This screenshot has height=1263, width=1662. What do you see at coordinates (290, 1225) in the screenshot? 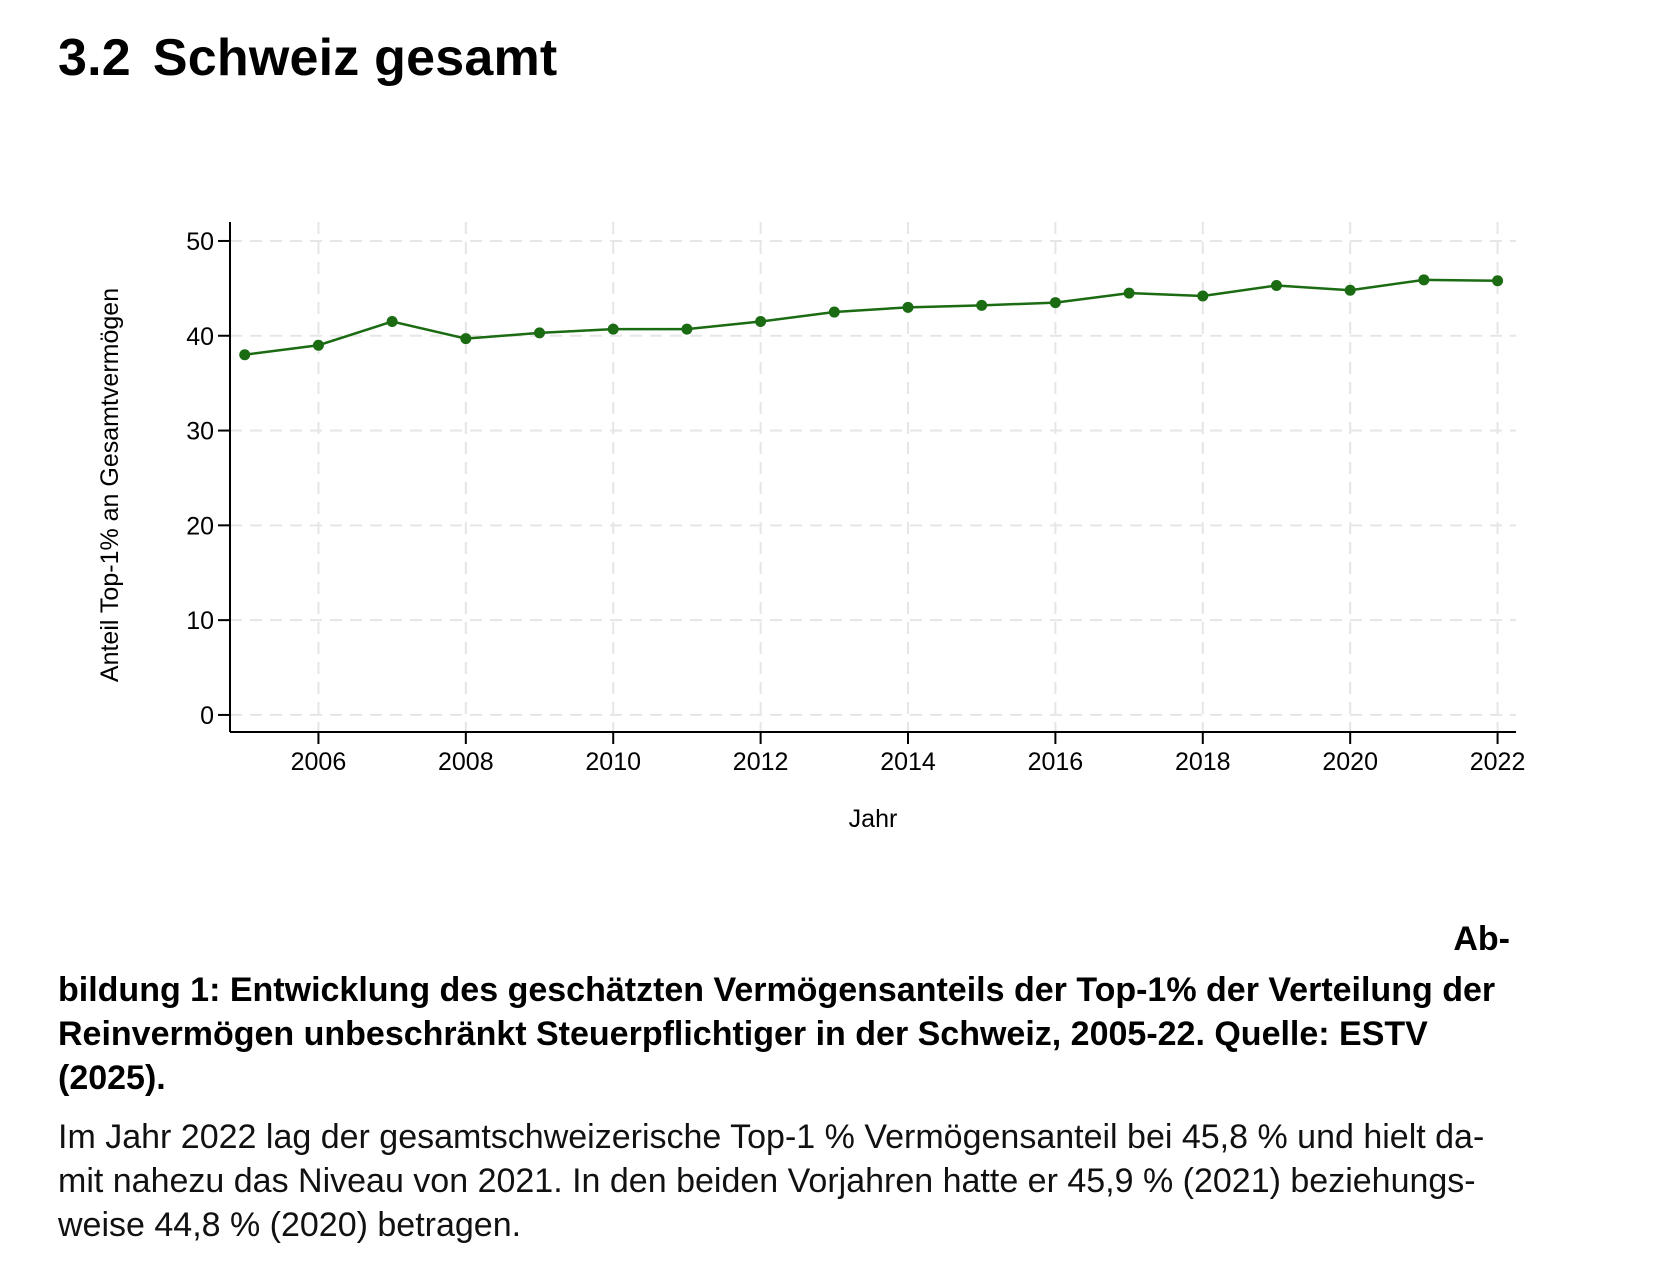
I see `paragraph-line: weise 44,8 % (2020) betragen.` at bounding box center [290, 1225].